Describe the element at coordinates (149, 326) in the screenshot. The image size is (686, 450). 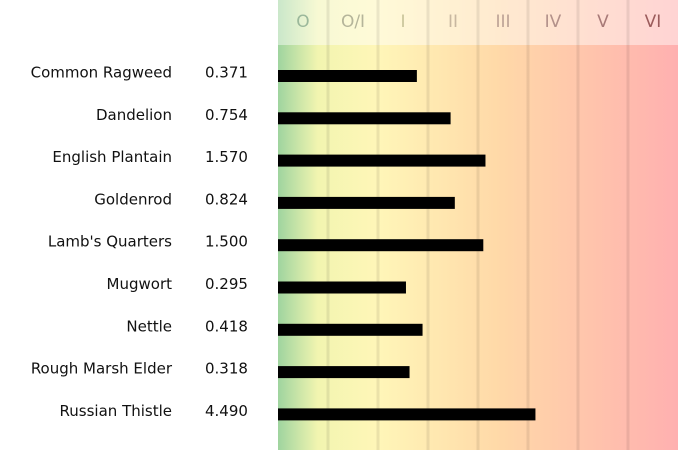
I see `category-label: Nettle` at that location.